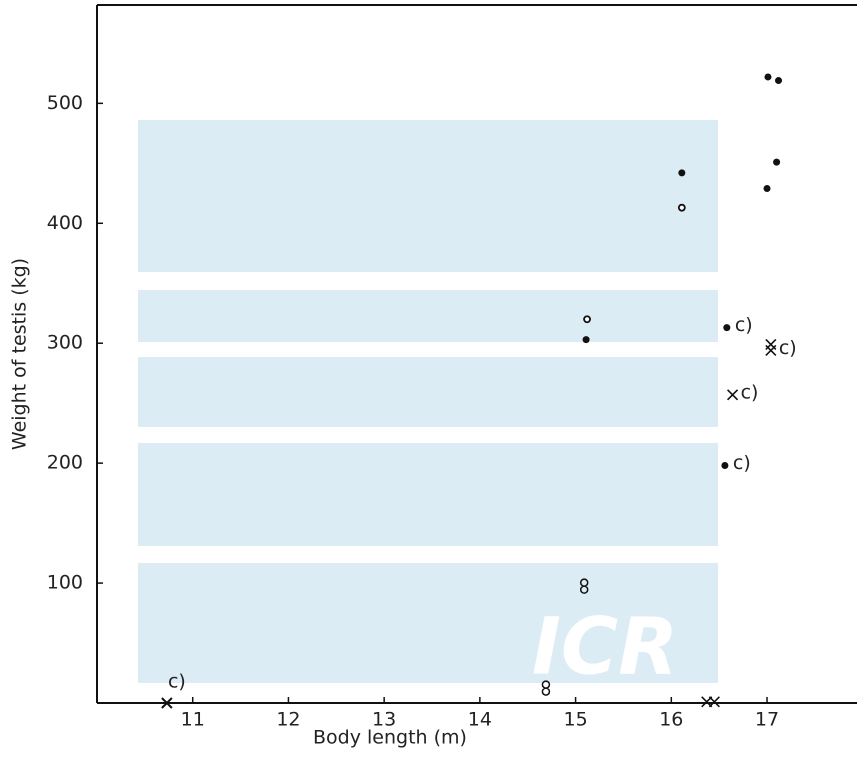 Image resolution: width=857 pixels, height=768 pixels. Describe the element at coordinates (575, 720) in the screenshot. I see `x-tick-label: 15` at that location.